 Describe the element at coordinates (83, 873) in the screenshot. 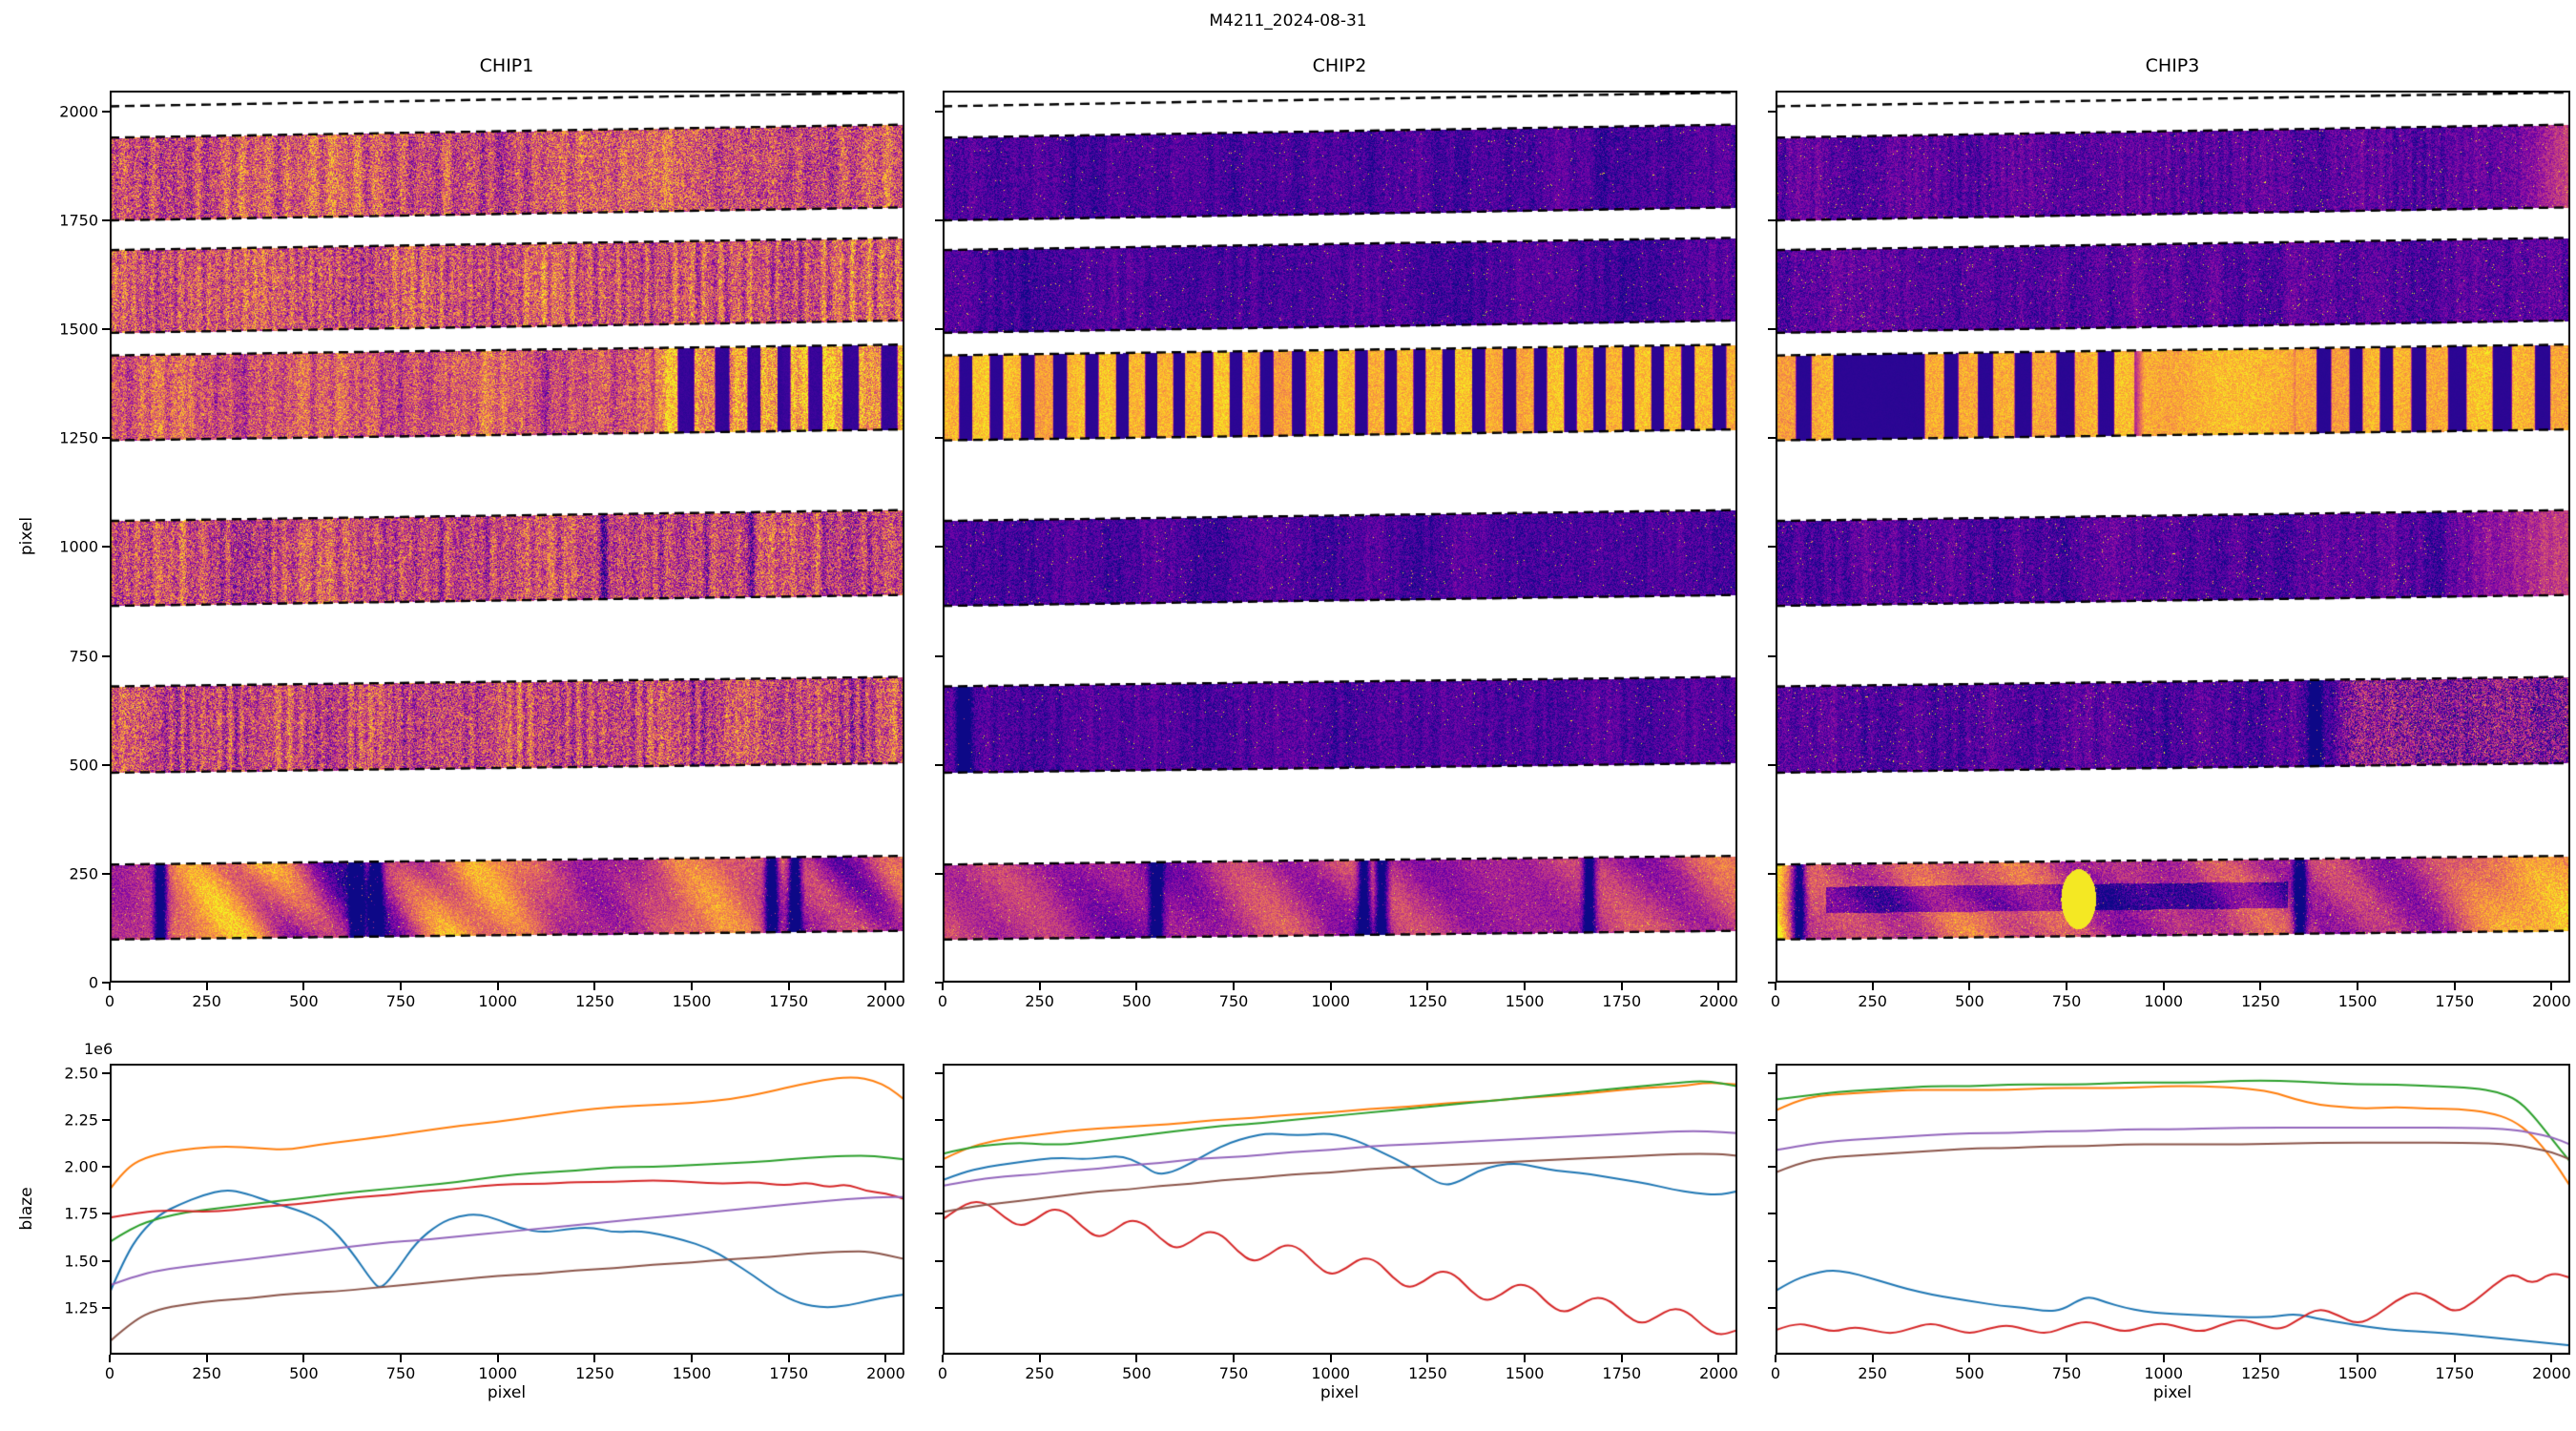

I see `y-tick-label: 250` at that location.